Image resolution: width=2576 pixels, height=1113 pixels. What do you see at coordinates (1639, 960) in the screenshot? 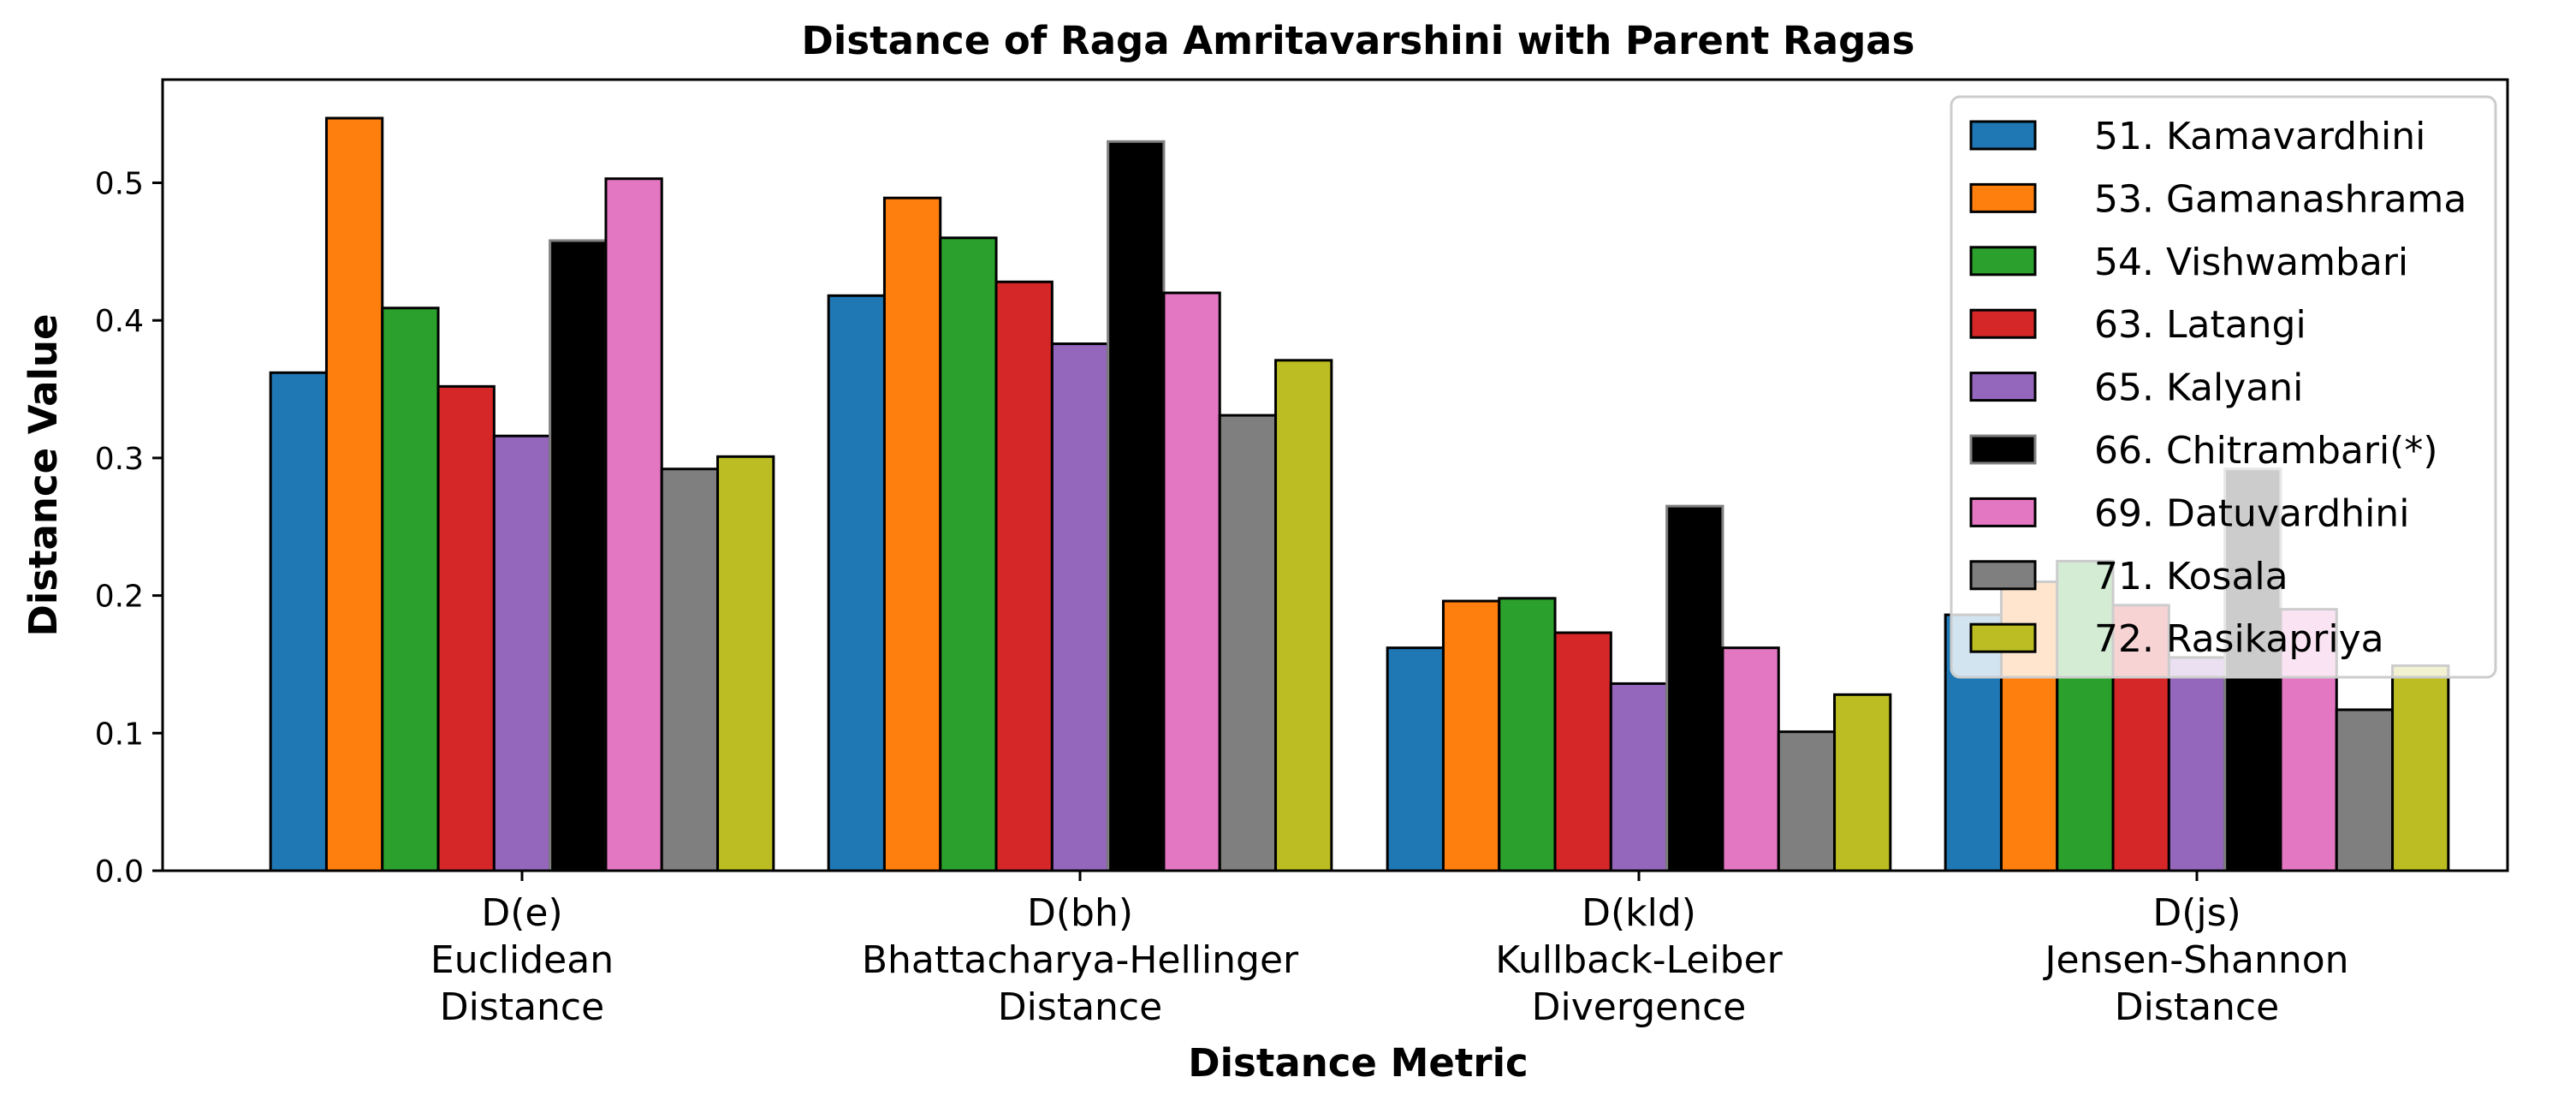
I see `x-tick-label: Kullback-Leiber` at bounding box center [1639, 960].